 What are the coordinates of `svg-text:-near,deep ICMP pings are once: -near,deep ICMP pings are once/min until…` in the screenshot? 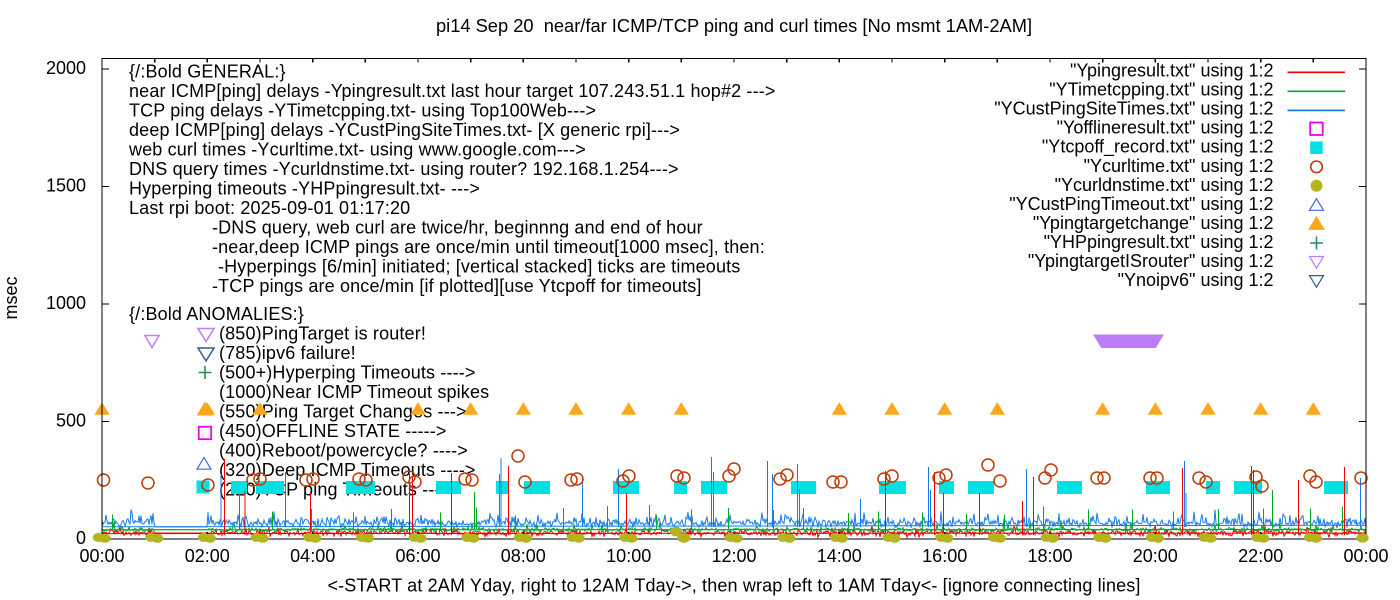 It's located at (488, 247).